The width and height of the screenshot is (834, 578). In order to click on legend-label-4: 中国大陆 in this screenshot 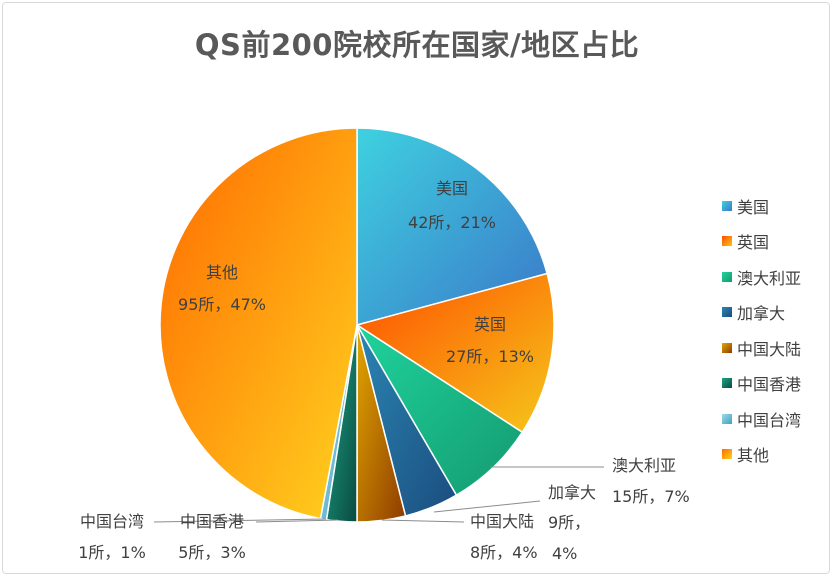, I will do `click(769, 349)`.